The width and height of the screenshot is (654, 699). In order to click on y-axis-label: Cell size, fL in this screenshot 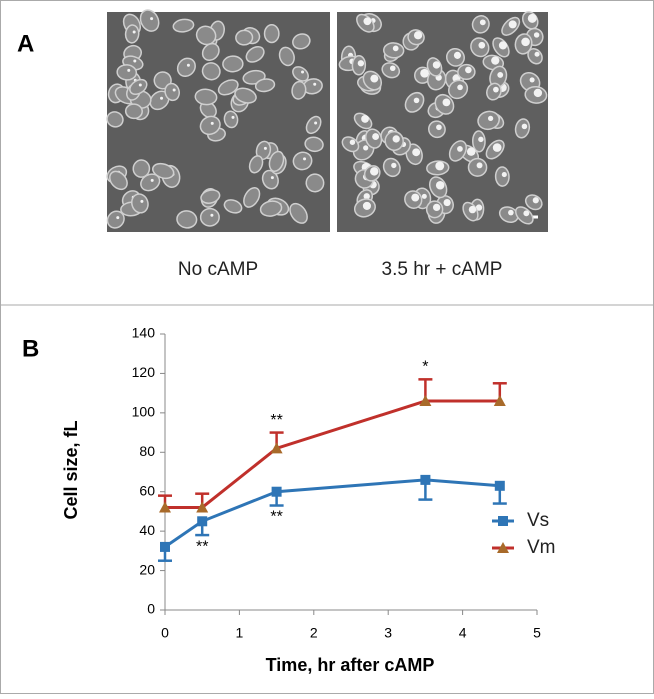, I will do `click(71, 469)`.